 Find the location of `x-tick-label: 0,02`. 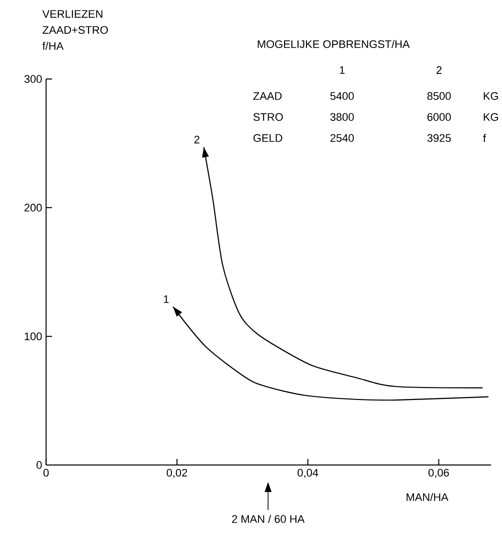

x-tick-label: 0,02 is located at coordinates (177, 473).